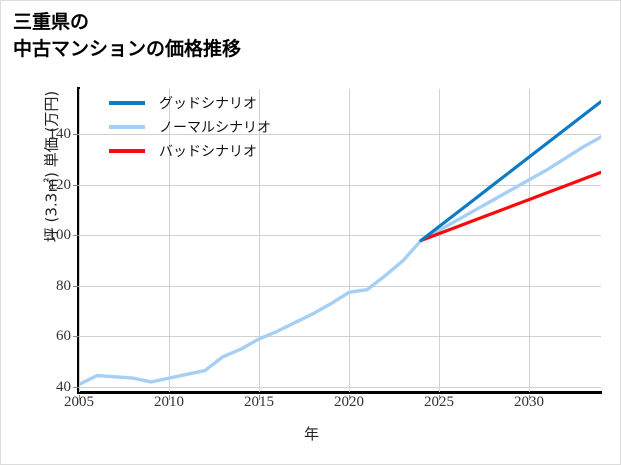 The width and height of the screenshot is (621, 465). Describe the element at coordinates (349, 402) in the screenshot. I see `x-tick-label: 2020` at that location.